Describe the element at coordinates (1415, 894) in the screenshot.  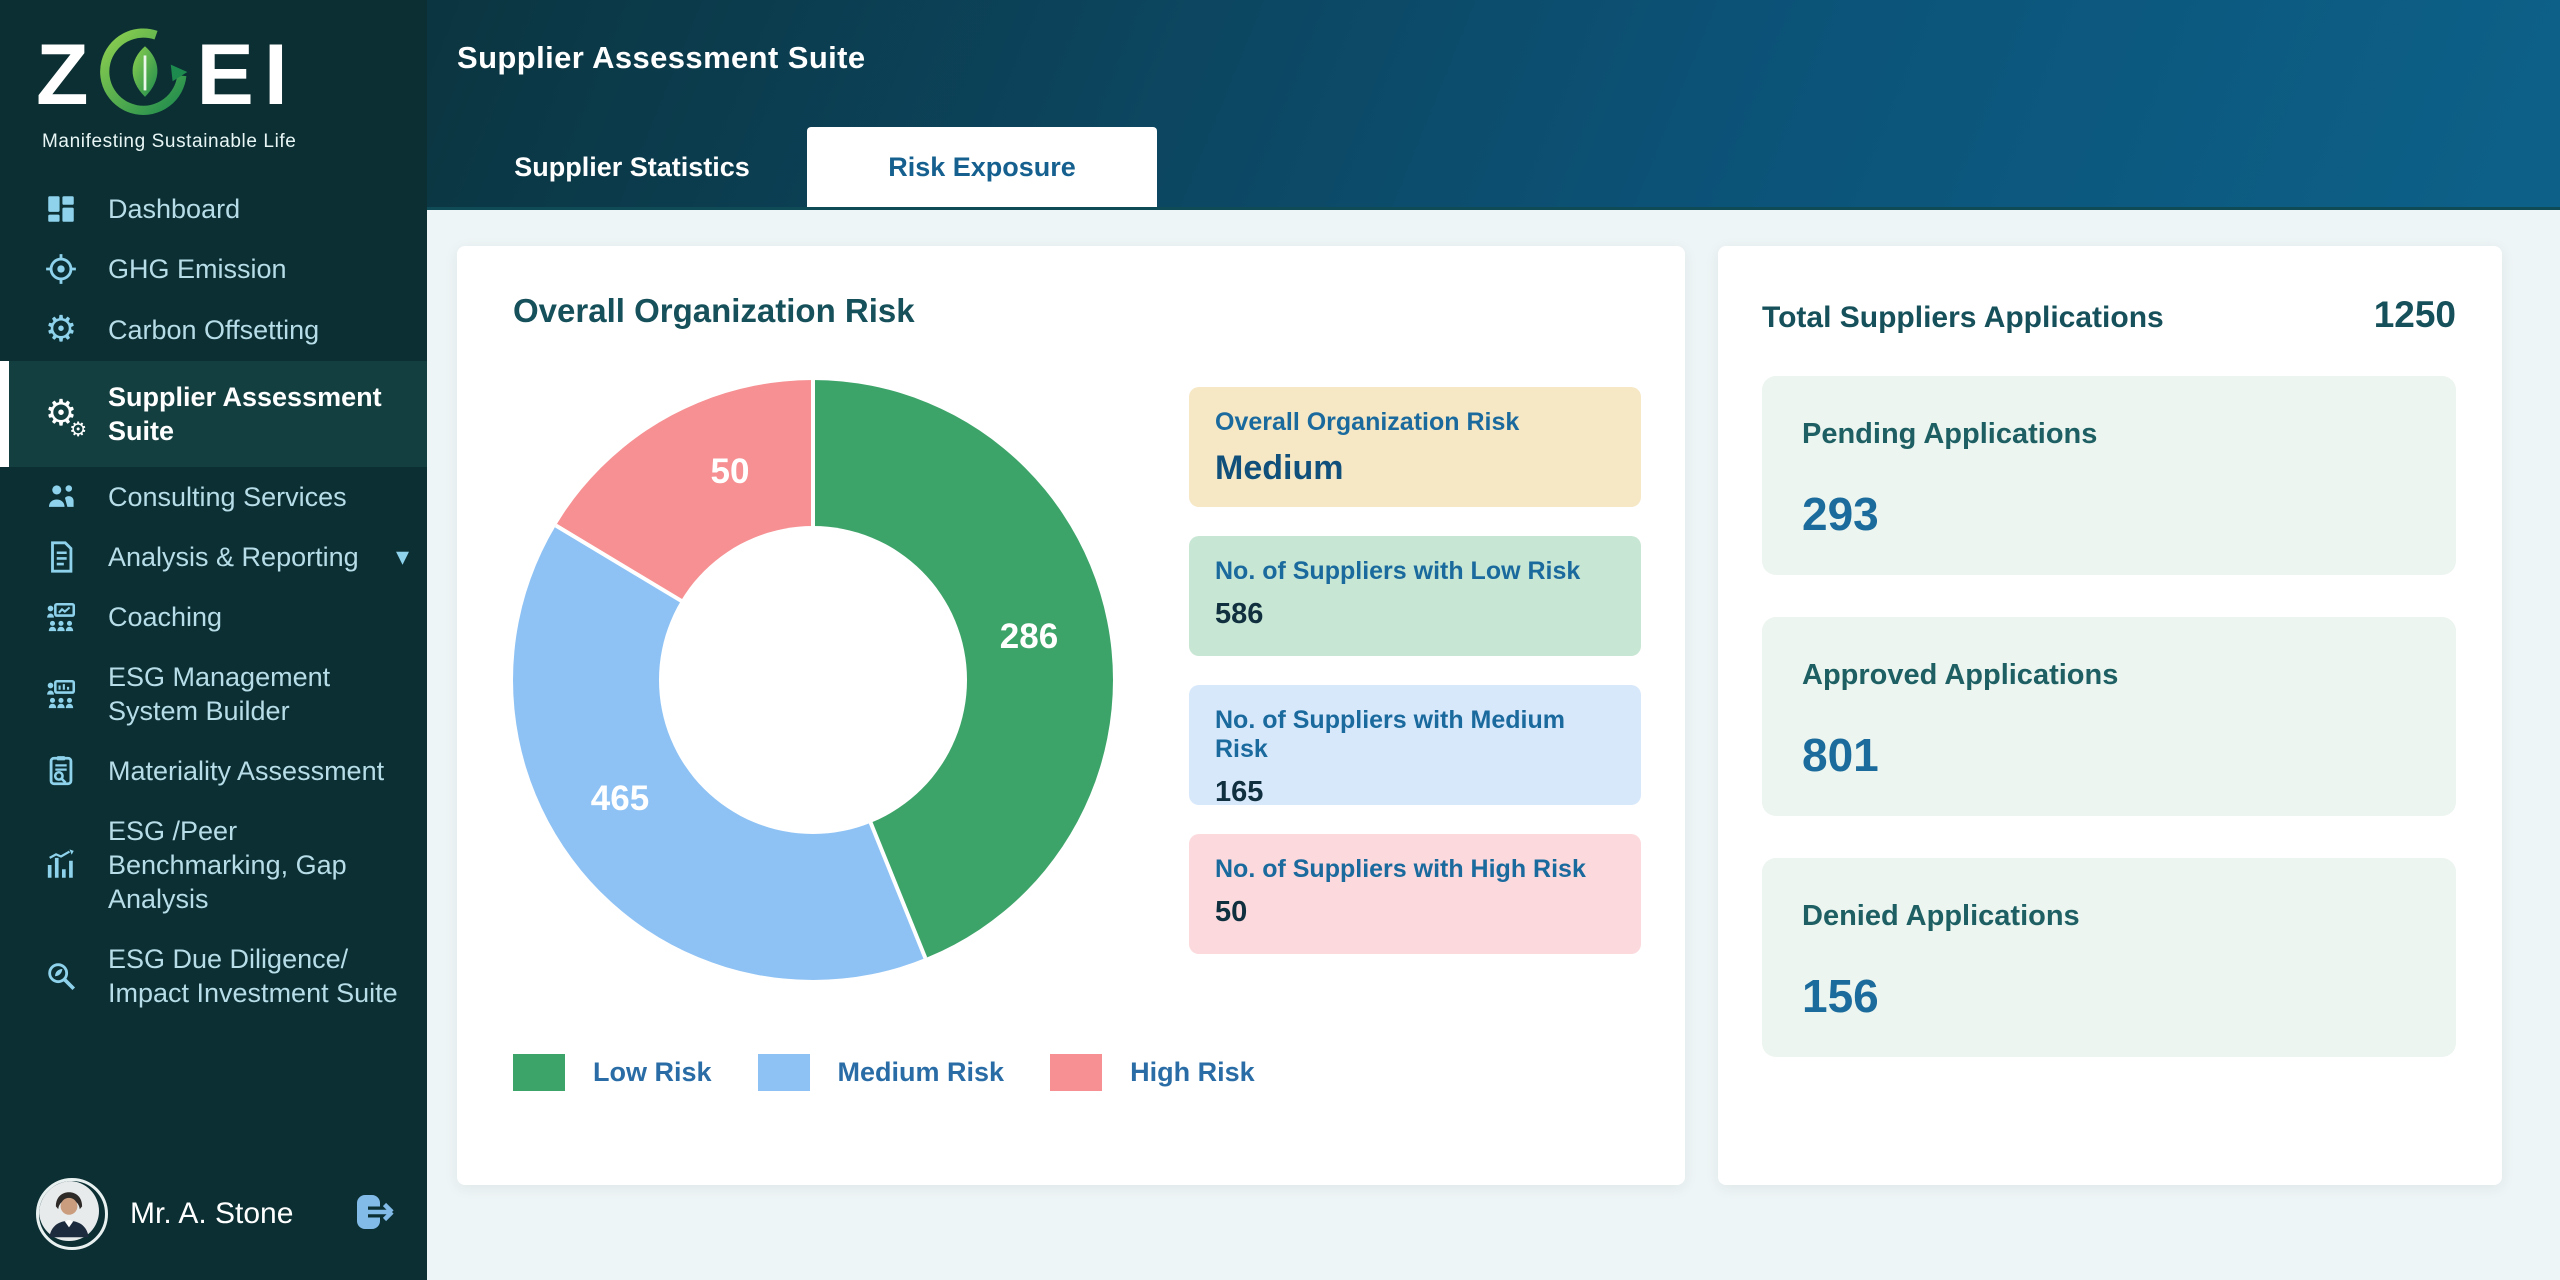
I see `risk-chip: No. of Suppliers with High Risk 50` at that location.